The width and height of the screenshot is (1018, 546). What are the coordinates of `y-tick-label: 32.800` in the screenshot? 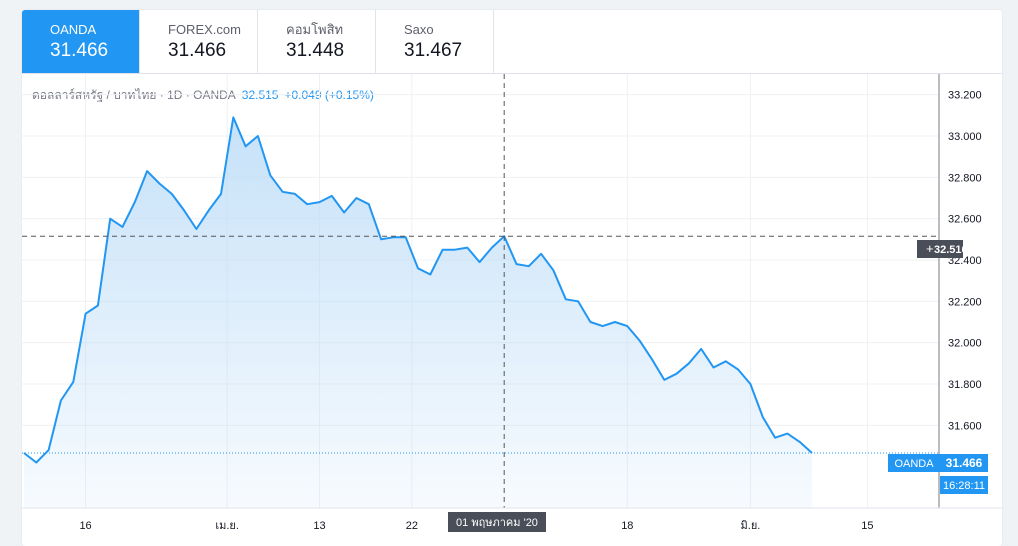 It's located at (965, 178).